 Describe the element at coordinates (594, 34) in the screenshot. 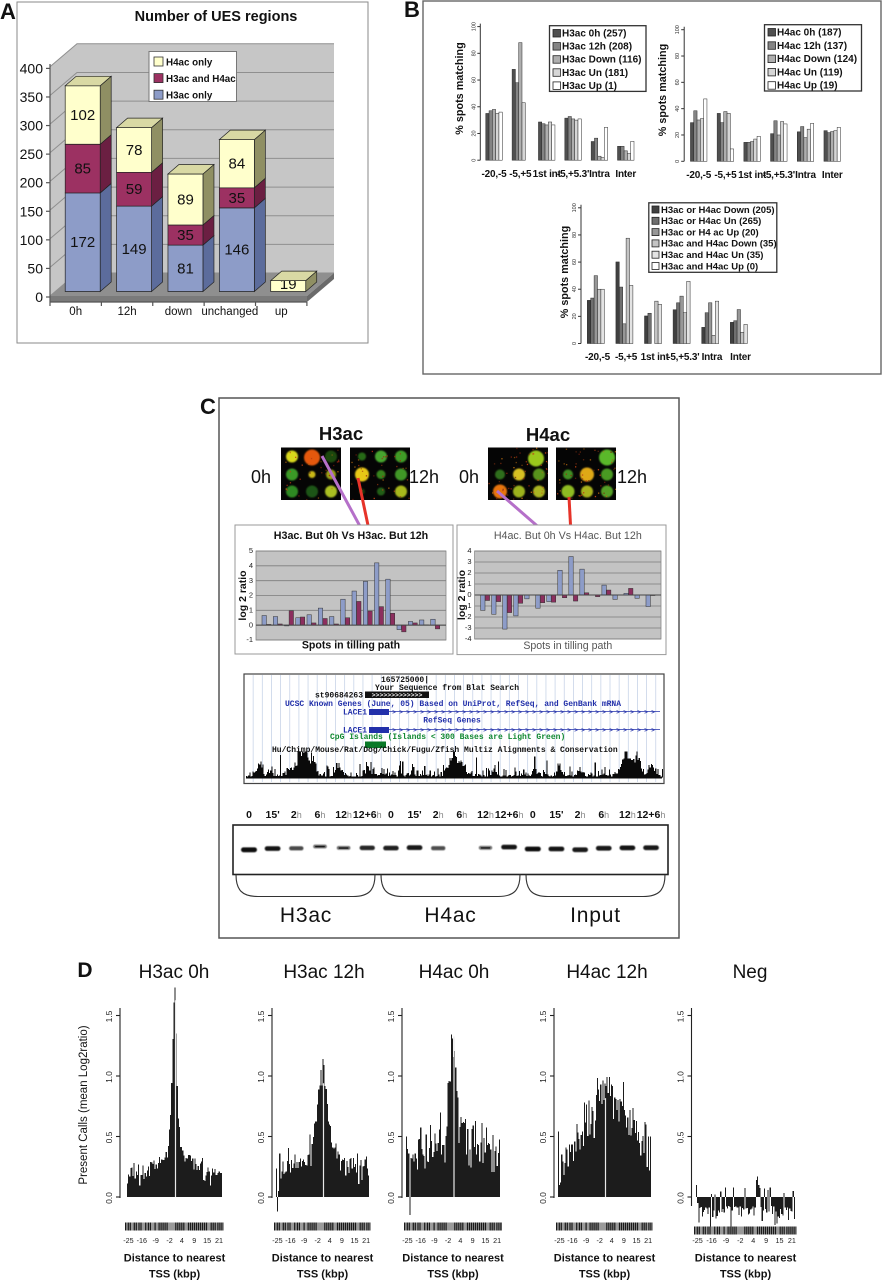

I see `svg-text: H3ac 0h (257)` at that location.